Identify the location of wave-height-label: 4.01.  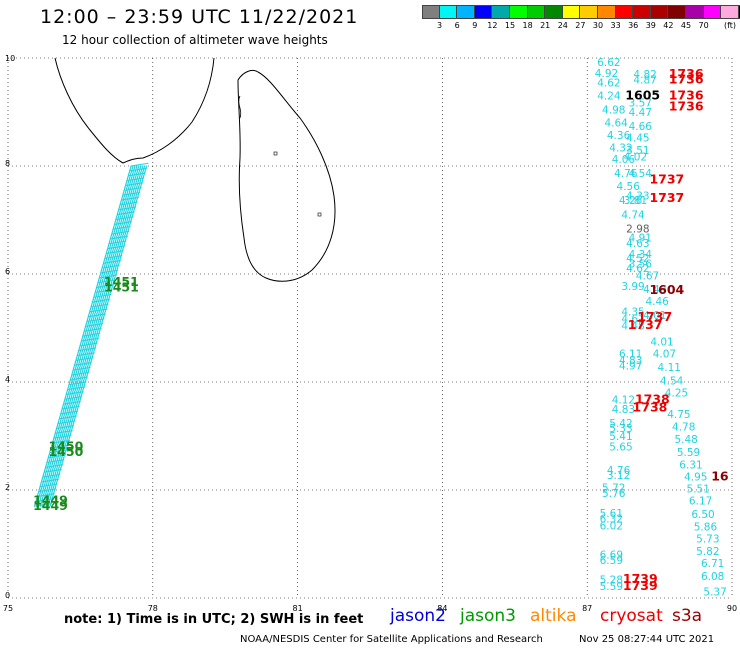
(661, 342).